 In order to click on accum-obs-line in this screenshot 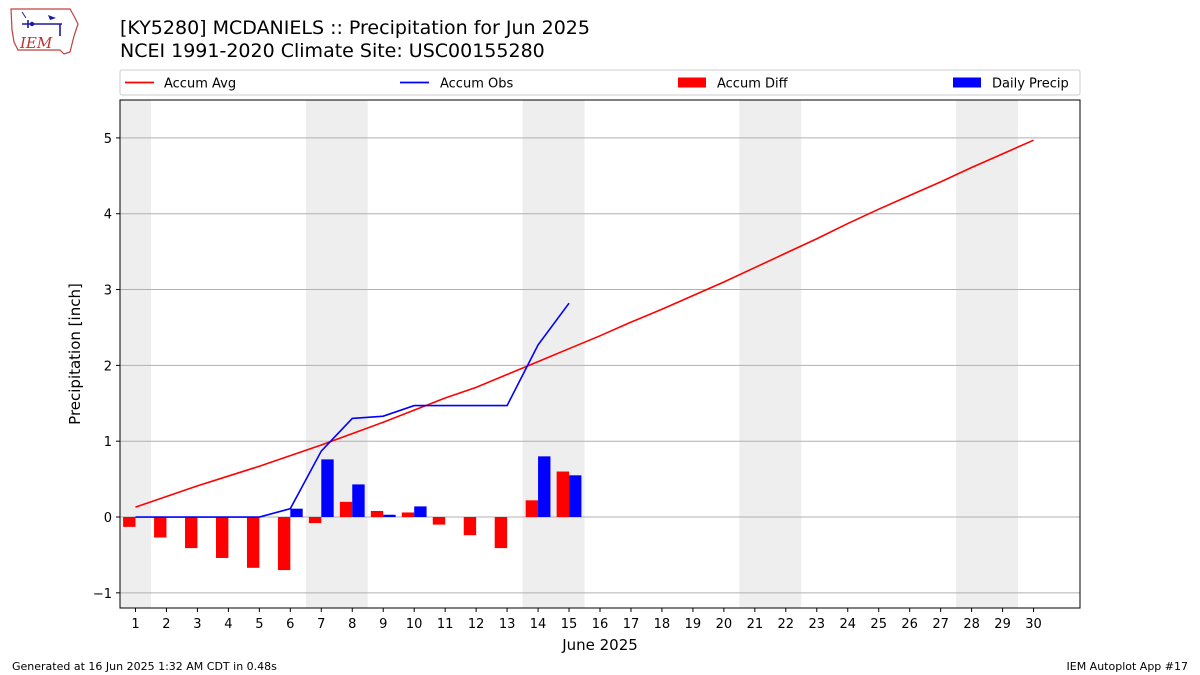, I will do `click(352, 410)`.